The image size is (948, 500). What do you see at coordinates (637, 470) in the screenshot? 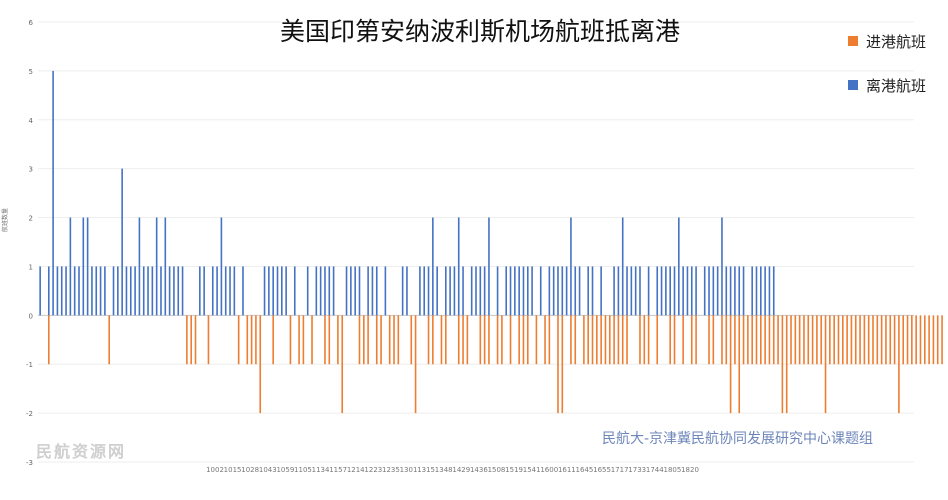
I see `x-tick-label: 1733` at bounding box center [637, 470].